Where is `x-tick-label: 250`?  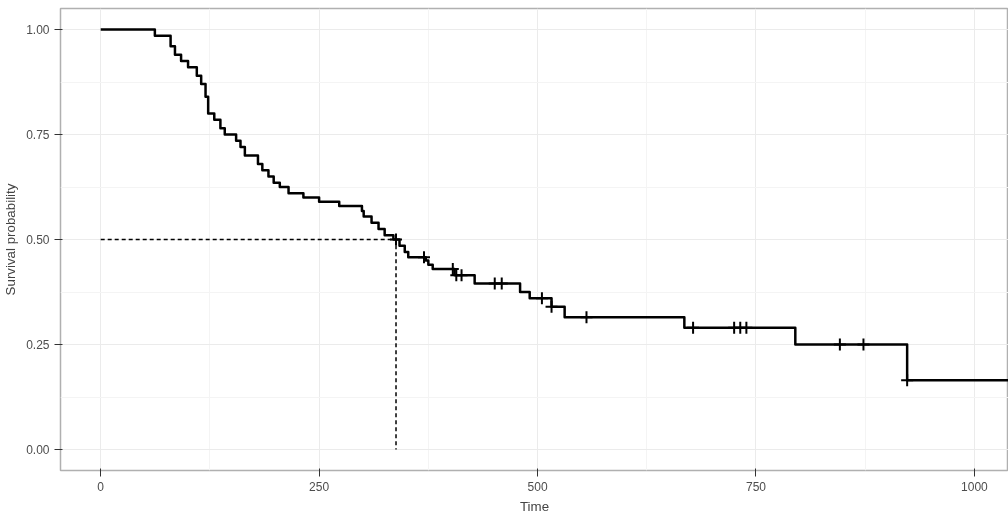 x-tick-label: 250 is located at coordinates (319, 486).